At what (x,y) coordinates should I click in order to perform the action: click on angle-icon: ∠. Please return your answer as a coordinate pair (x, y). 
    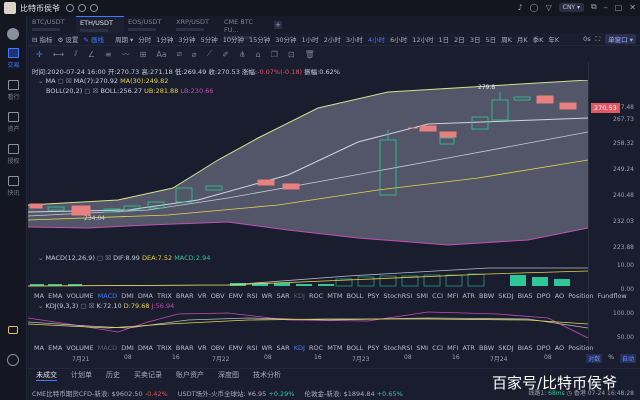
    Looking at the image, I should click on (91, 54).